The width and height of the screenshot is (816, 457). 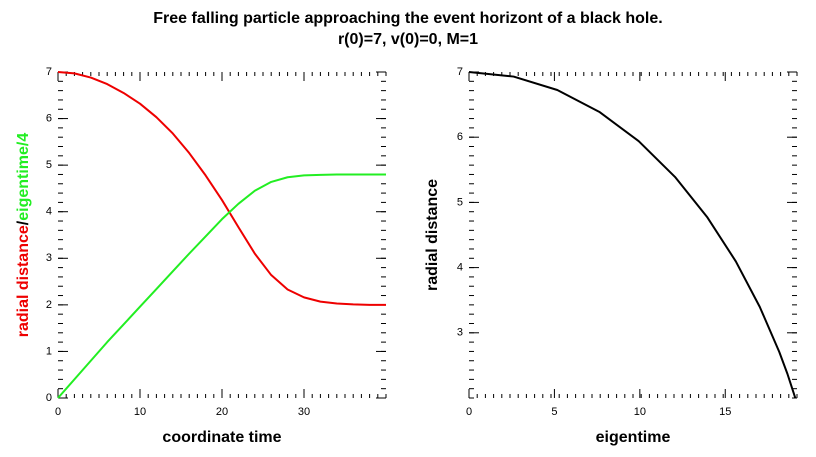 I want to click on x-tick-label: 20, so click(x=222, y=412).